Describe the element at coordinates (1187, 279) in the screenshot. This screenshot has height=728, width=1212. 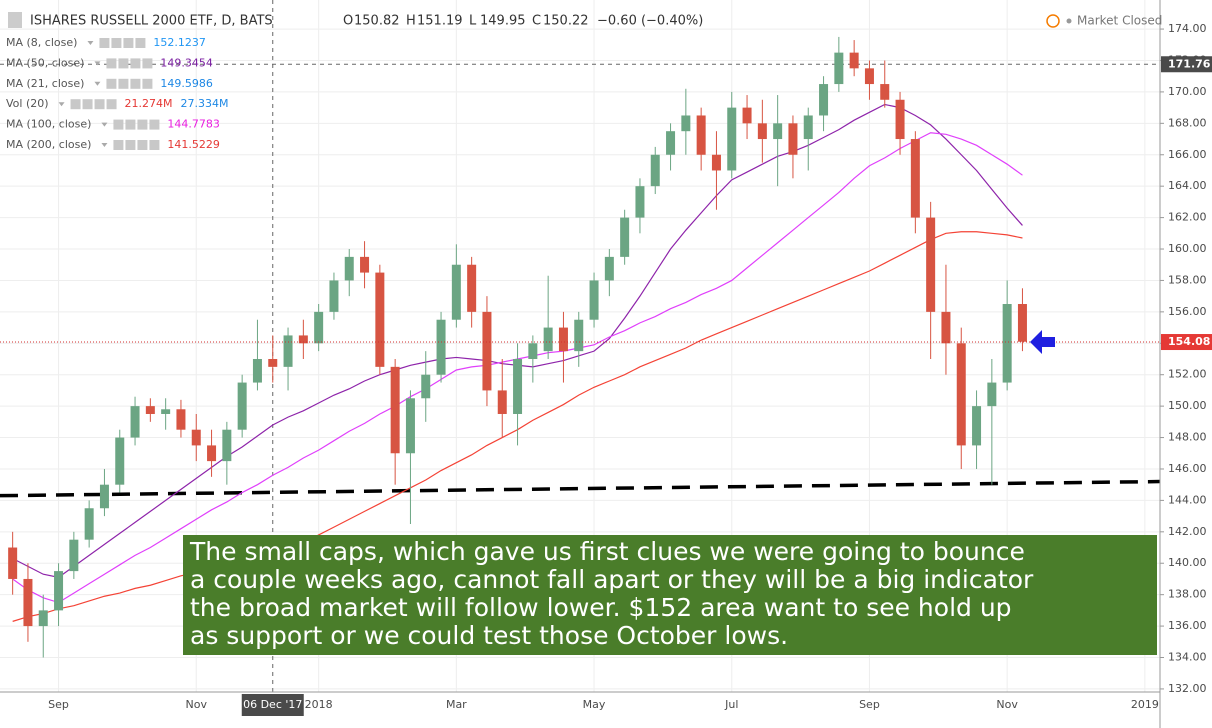
I see `y-tick-label: 158.00` at that location.